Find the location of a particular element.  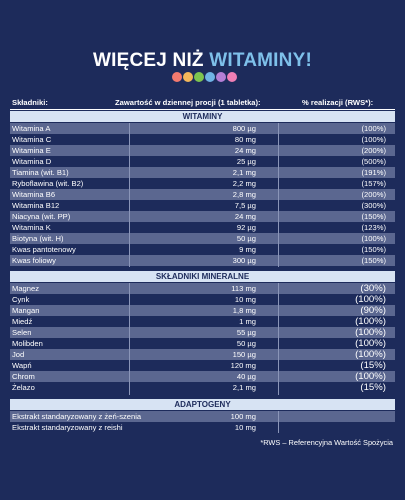

ingredient-name: Ekstrakt standaryzowany z reishi is located at coordinates (67, 427).